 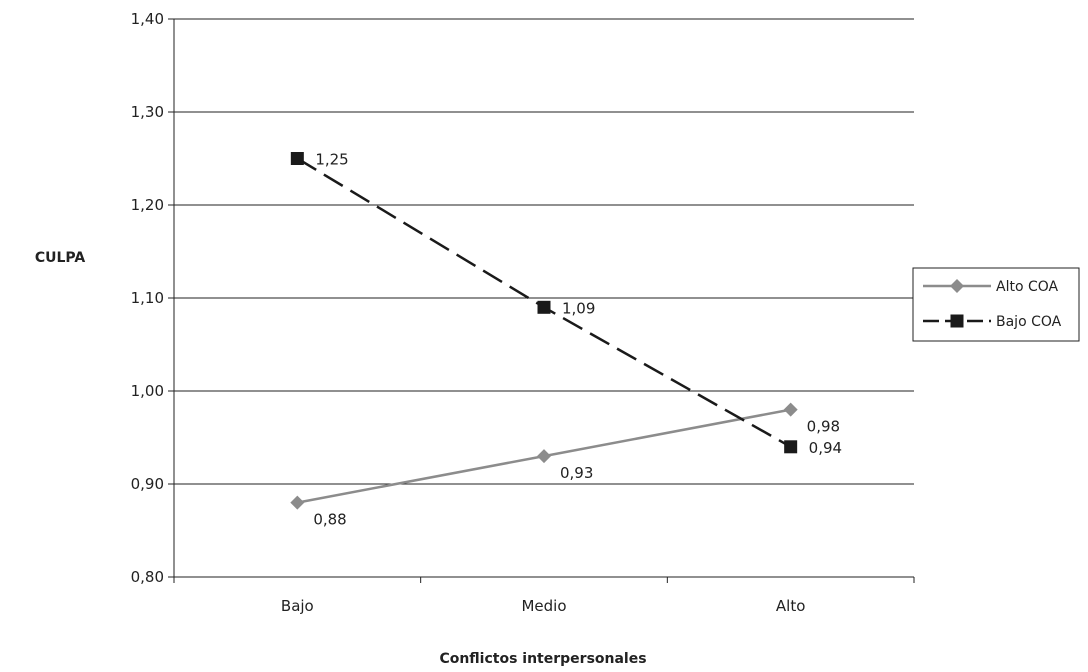 I want to click on legend: Alto COA Bajo COA, so click(x=996, y=304).